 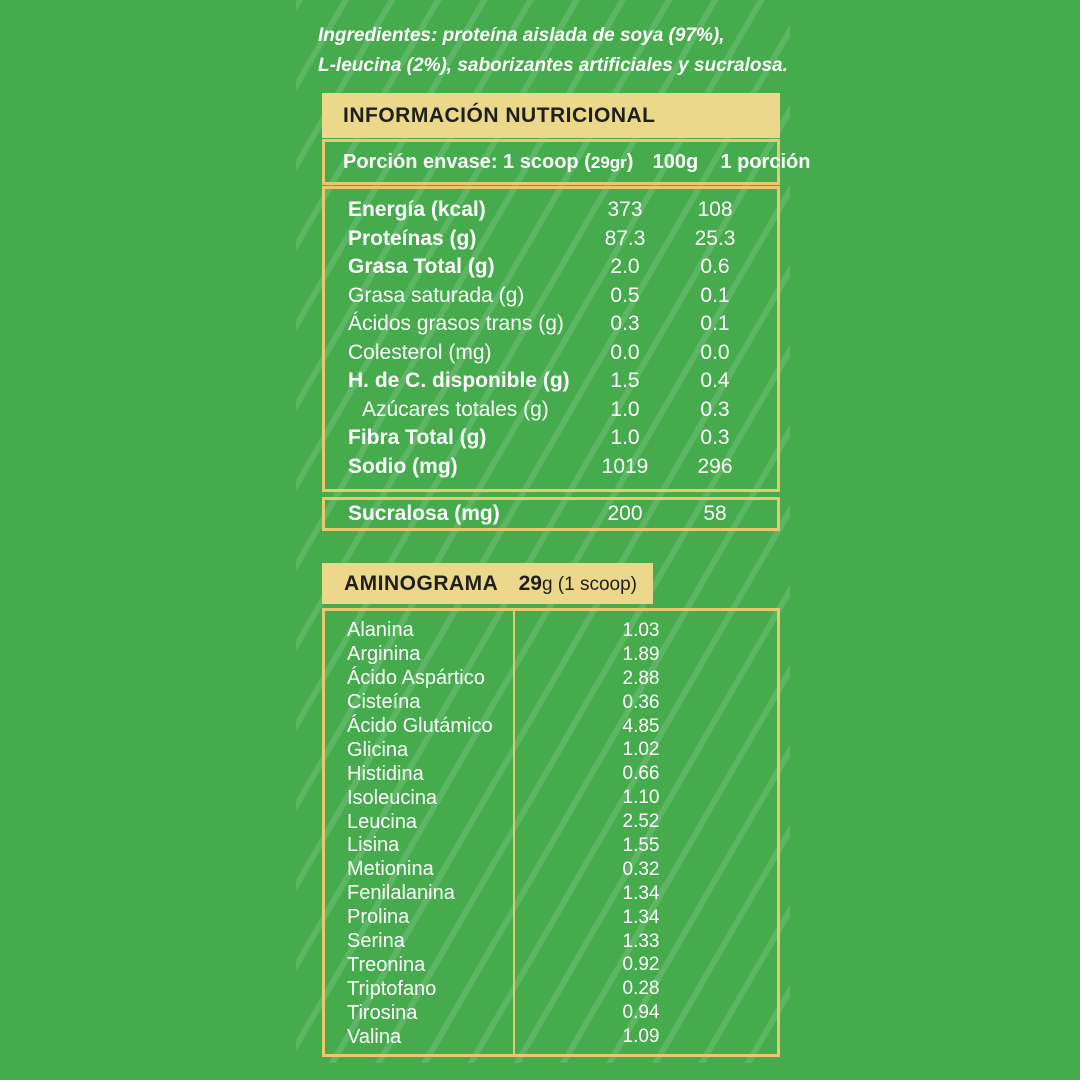 What do you see at coordinates (641, 845) in the screenshot?
I see `amino-value: 1.55` at bounding box center [641, 845].